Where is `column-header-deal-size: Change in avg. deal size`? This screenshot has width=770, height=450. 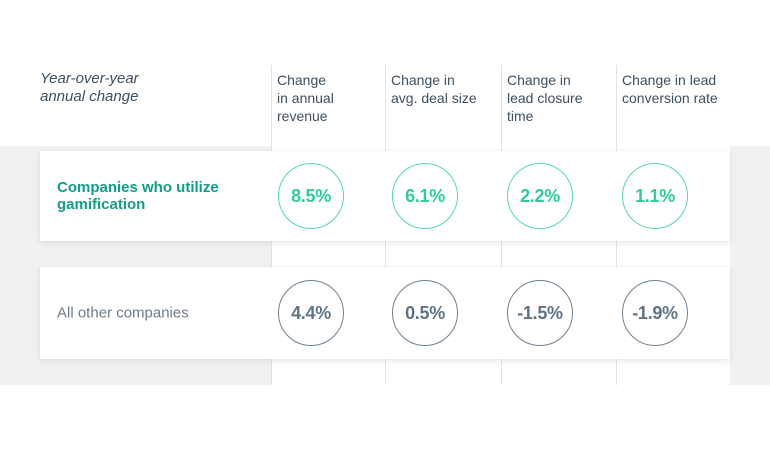 column-header-deal-size: Change in avg. deal size is located at coordinates (434, 89).